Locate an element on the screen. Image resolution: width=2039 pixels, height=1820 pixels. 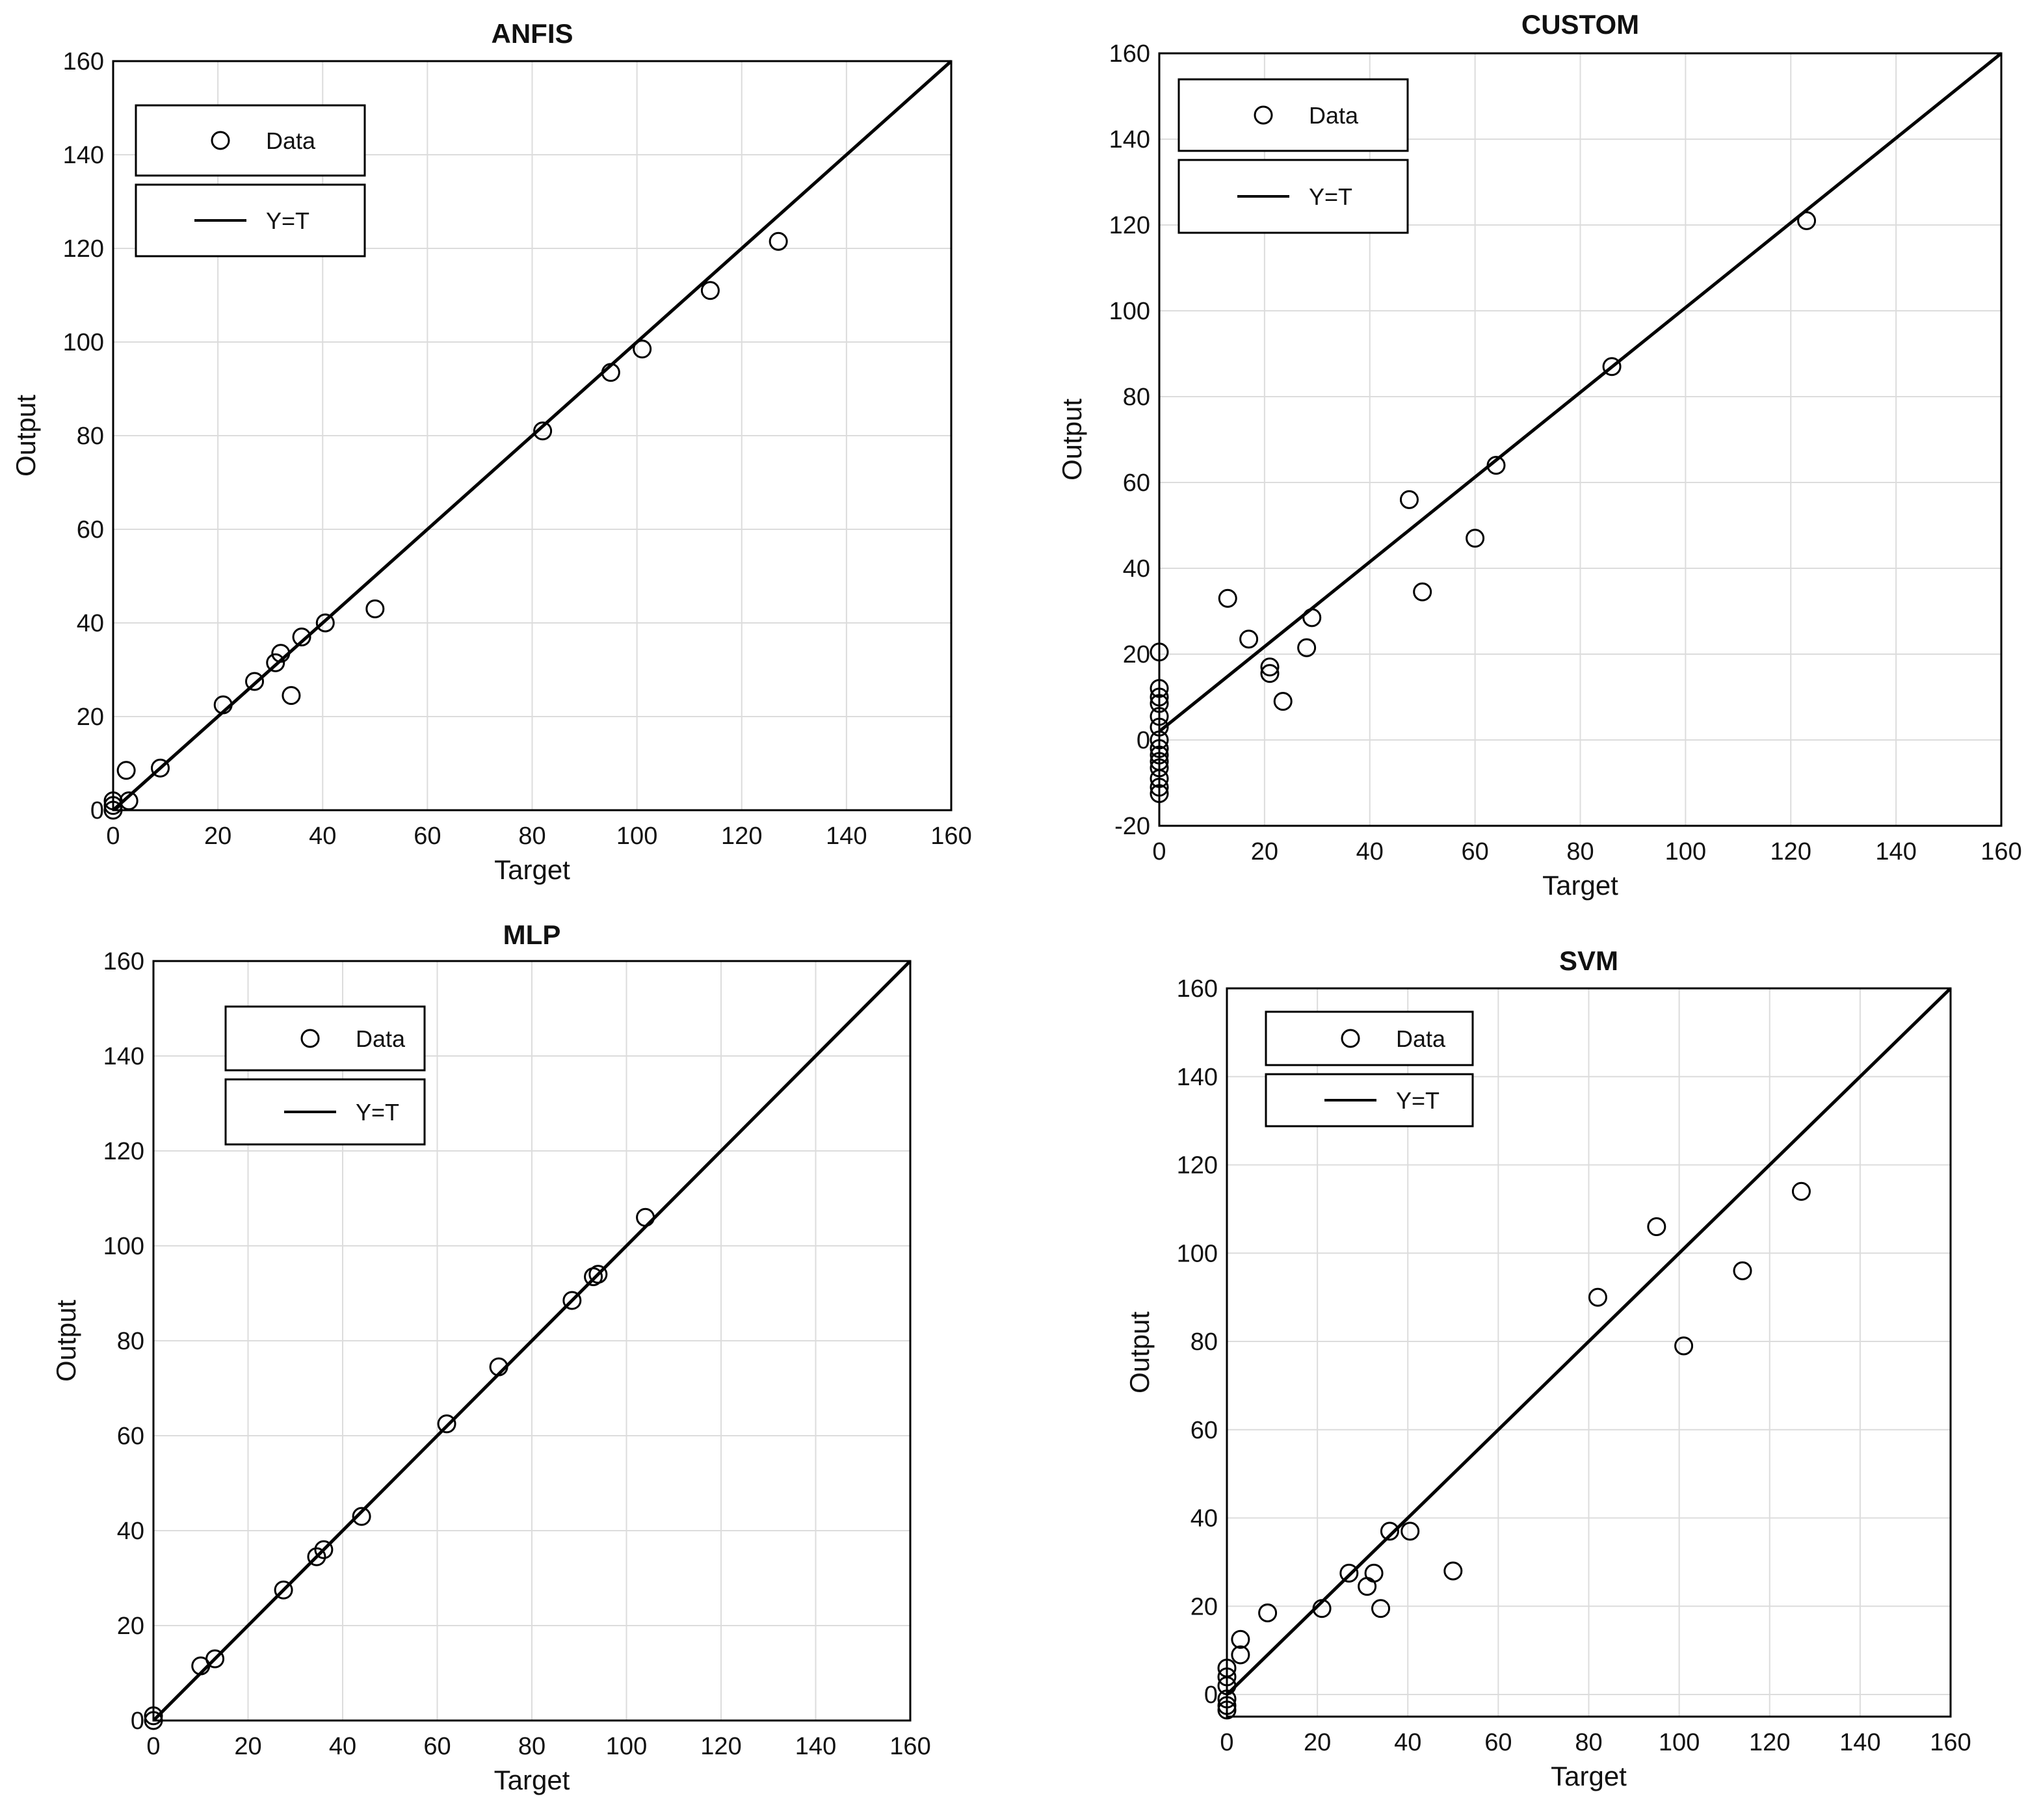
legend-label-data: Data is located at coordinates (1334, 115).